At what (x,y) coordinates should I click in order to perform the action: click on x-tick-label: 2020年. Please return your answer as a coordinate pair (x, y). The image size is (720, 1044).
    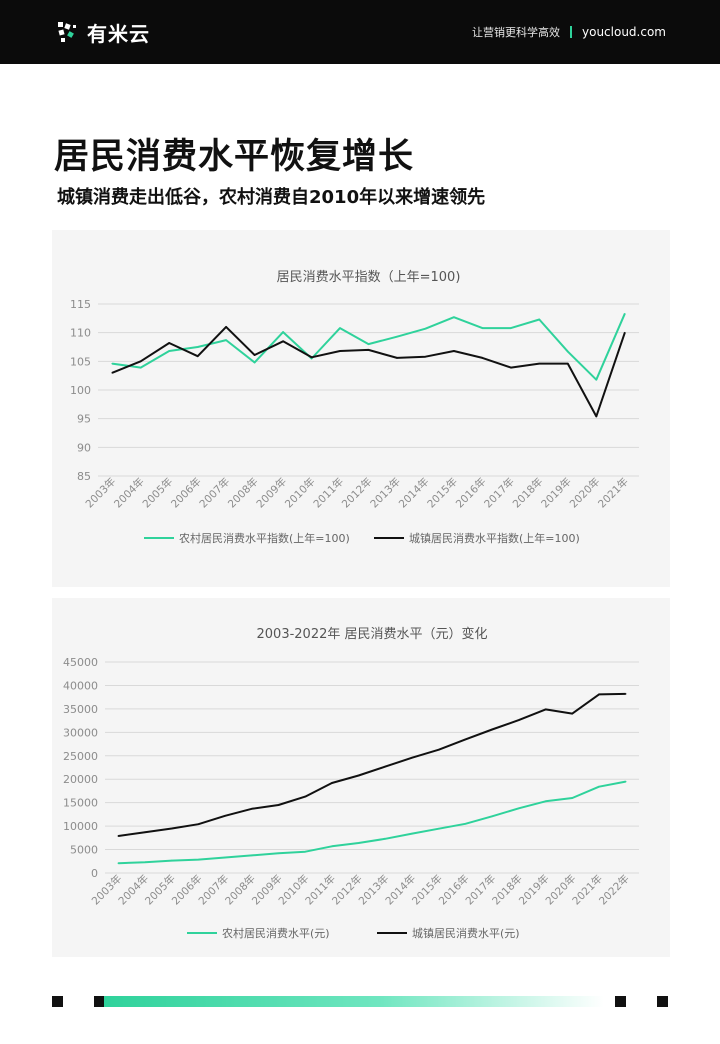
    Looking at the image, I should click on (585, 493).